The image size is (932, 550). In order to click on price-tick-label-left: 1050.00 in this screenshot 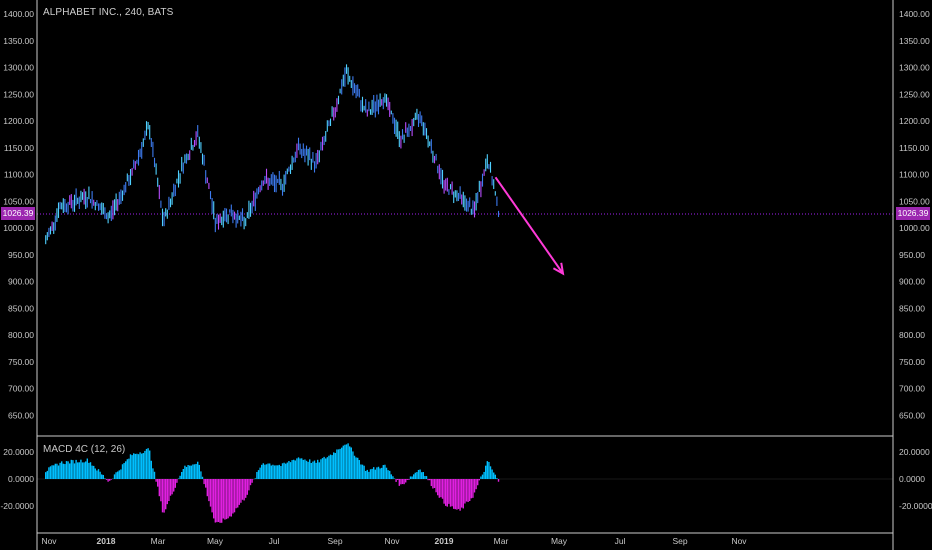, I will do `click(18, 201)`.